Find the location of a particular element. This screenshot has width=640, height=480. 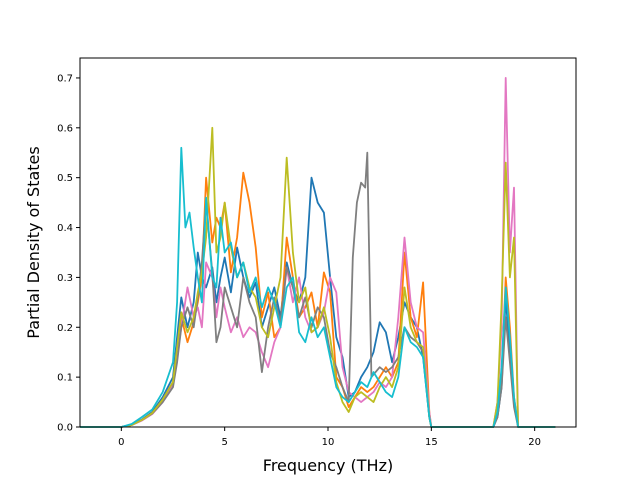

y-axis-label: Partial Density of States is located at coordinates (33, 242).